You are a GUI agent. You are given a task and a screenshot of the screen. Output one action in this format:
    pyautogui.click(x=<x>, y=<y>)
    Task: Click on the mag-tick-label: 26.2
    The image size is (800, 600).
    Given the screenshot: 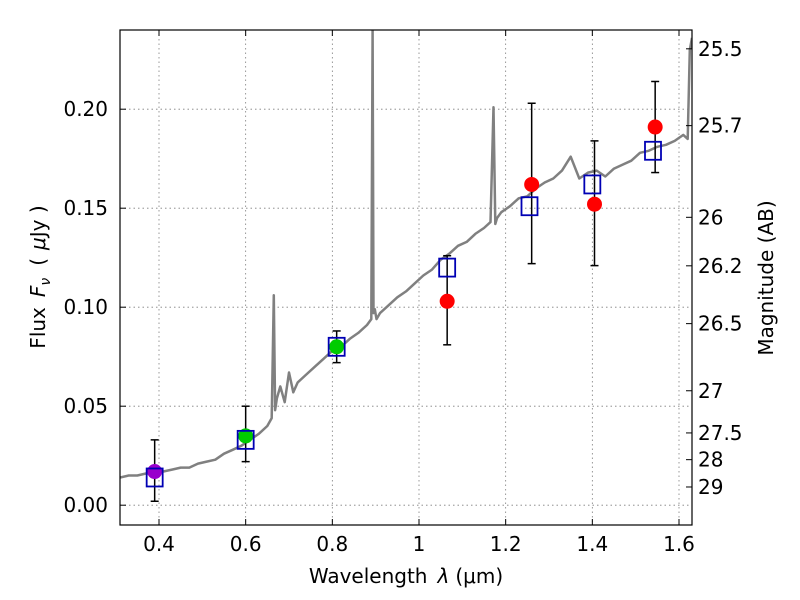 What is the action you would take?
    pyautogui.click(x=720, y=266)
    